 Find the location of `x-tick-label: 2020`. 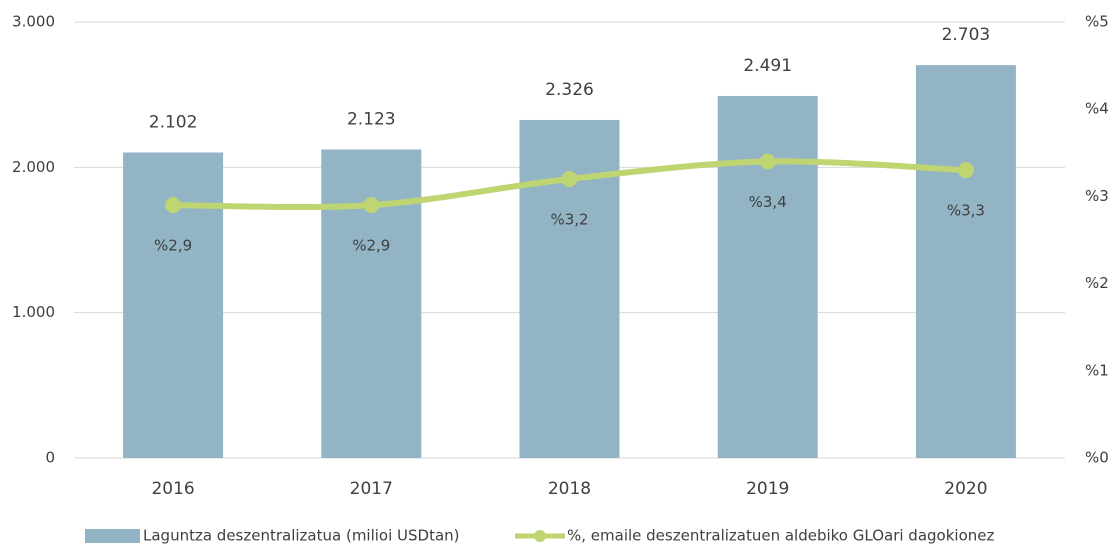

x-tick-label: 2020 is located at coordinates (965, 489).